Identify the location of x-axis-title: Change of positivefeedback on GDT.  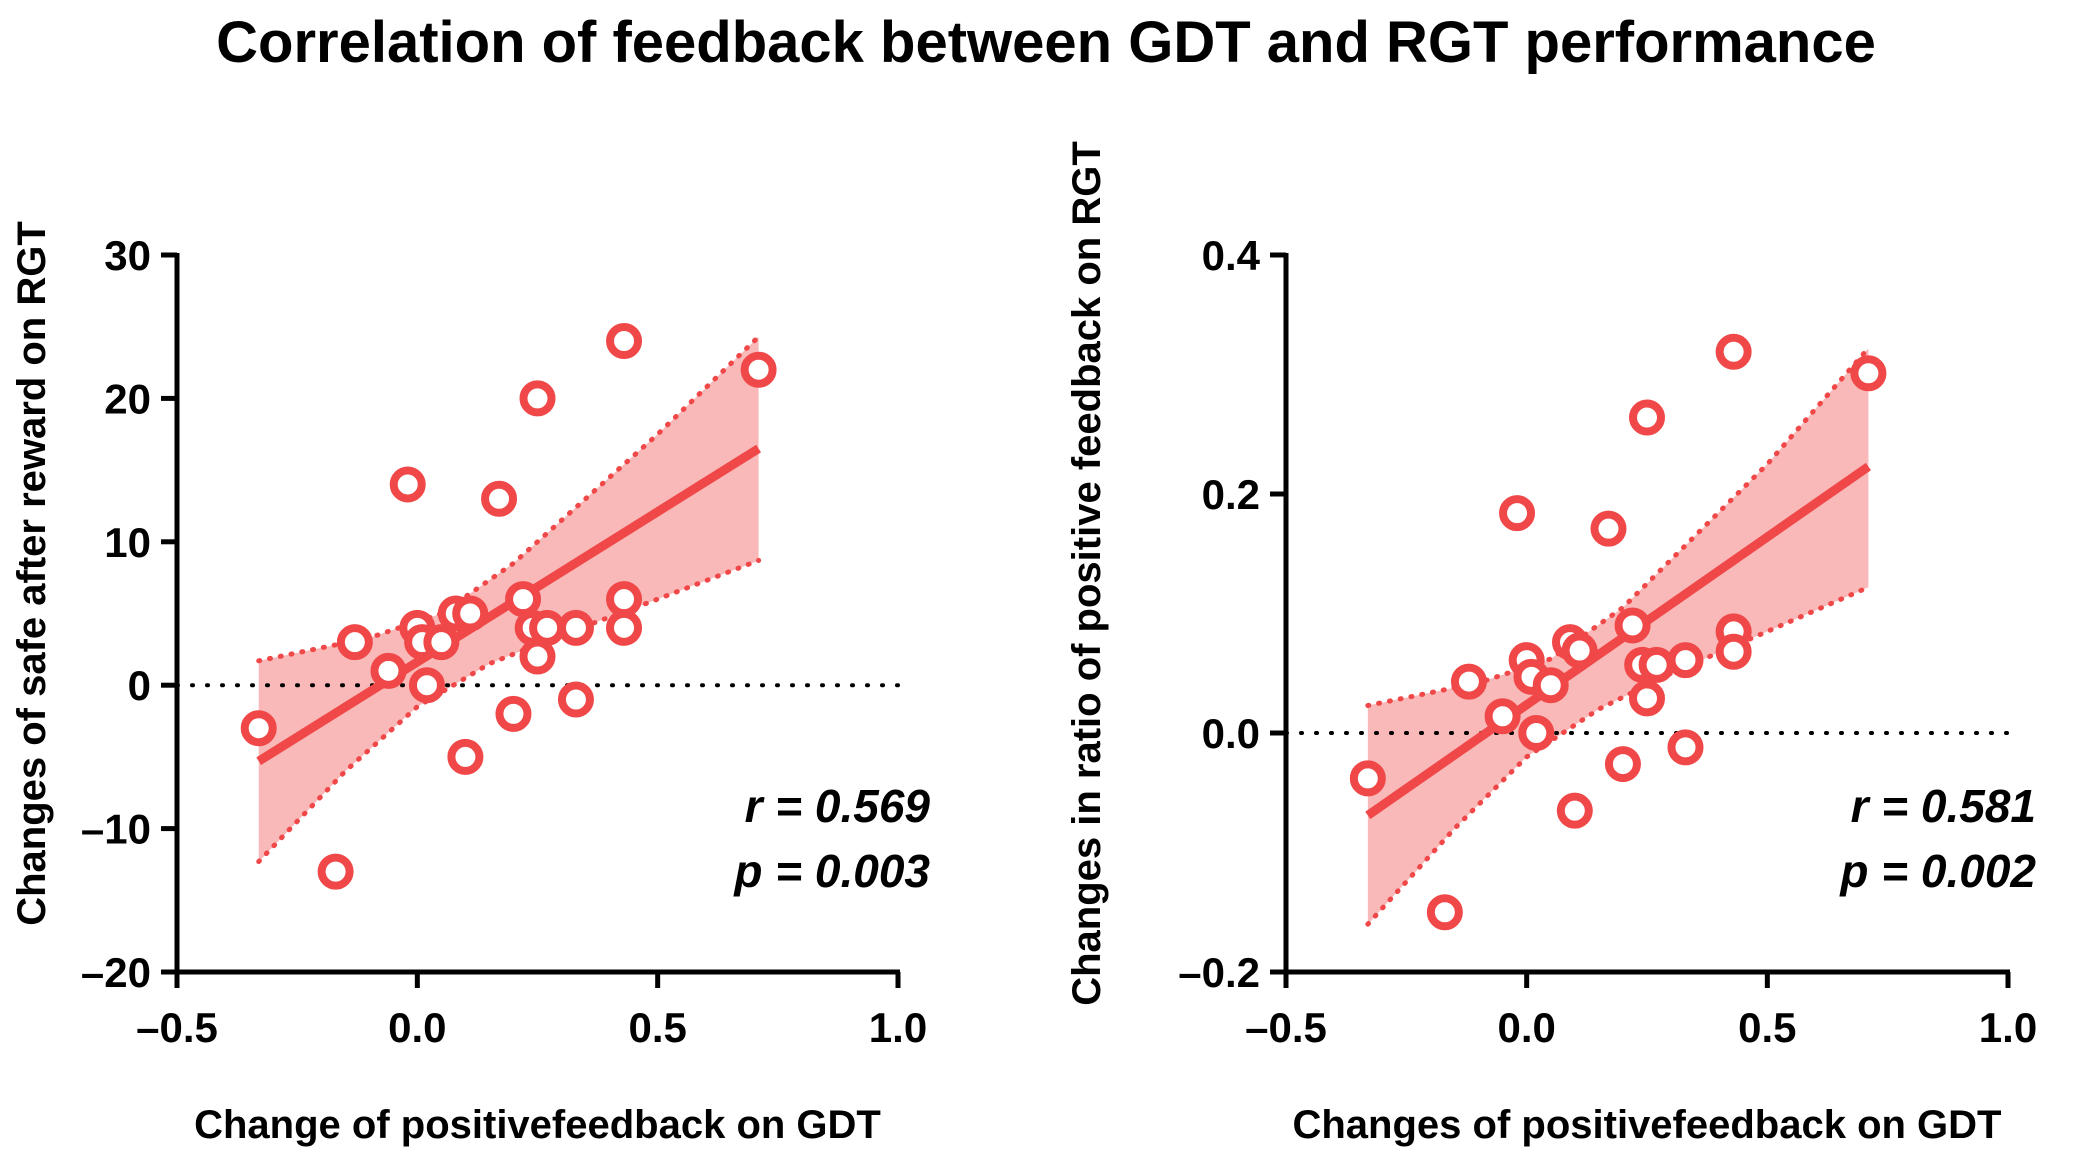
(537, 1125).